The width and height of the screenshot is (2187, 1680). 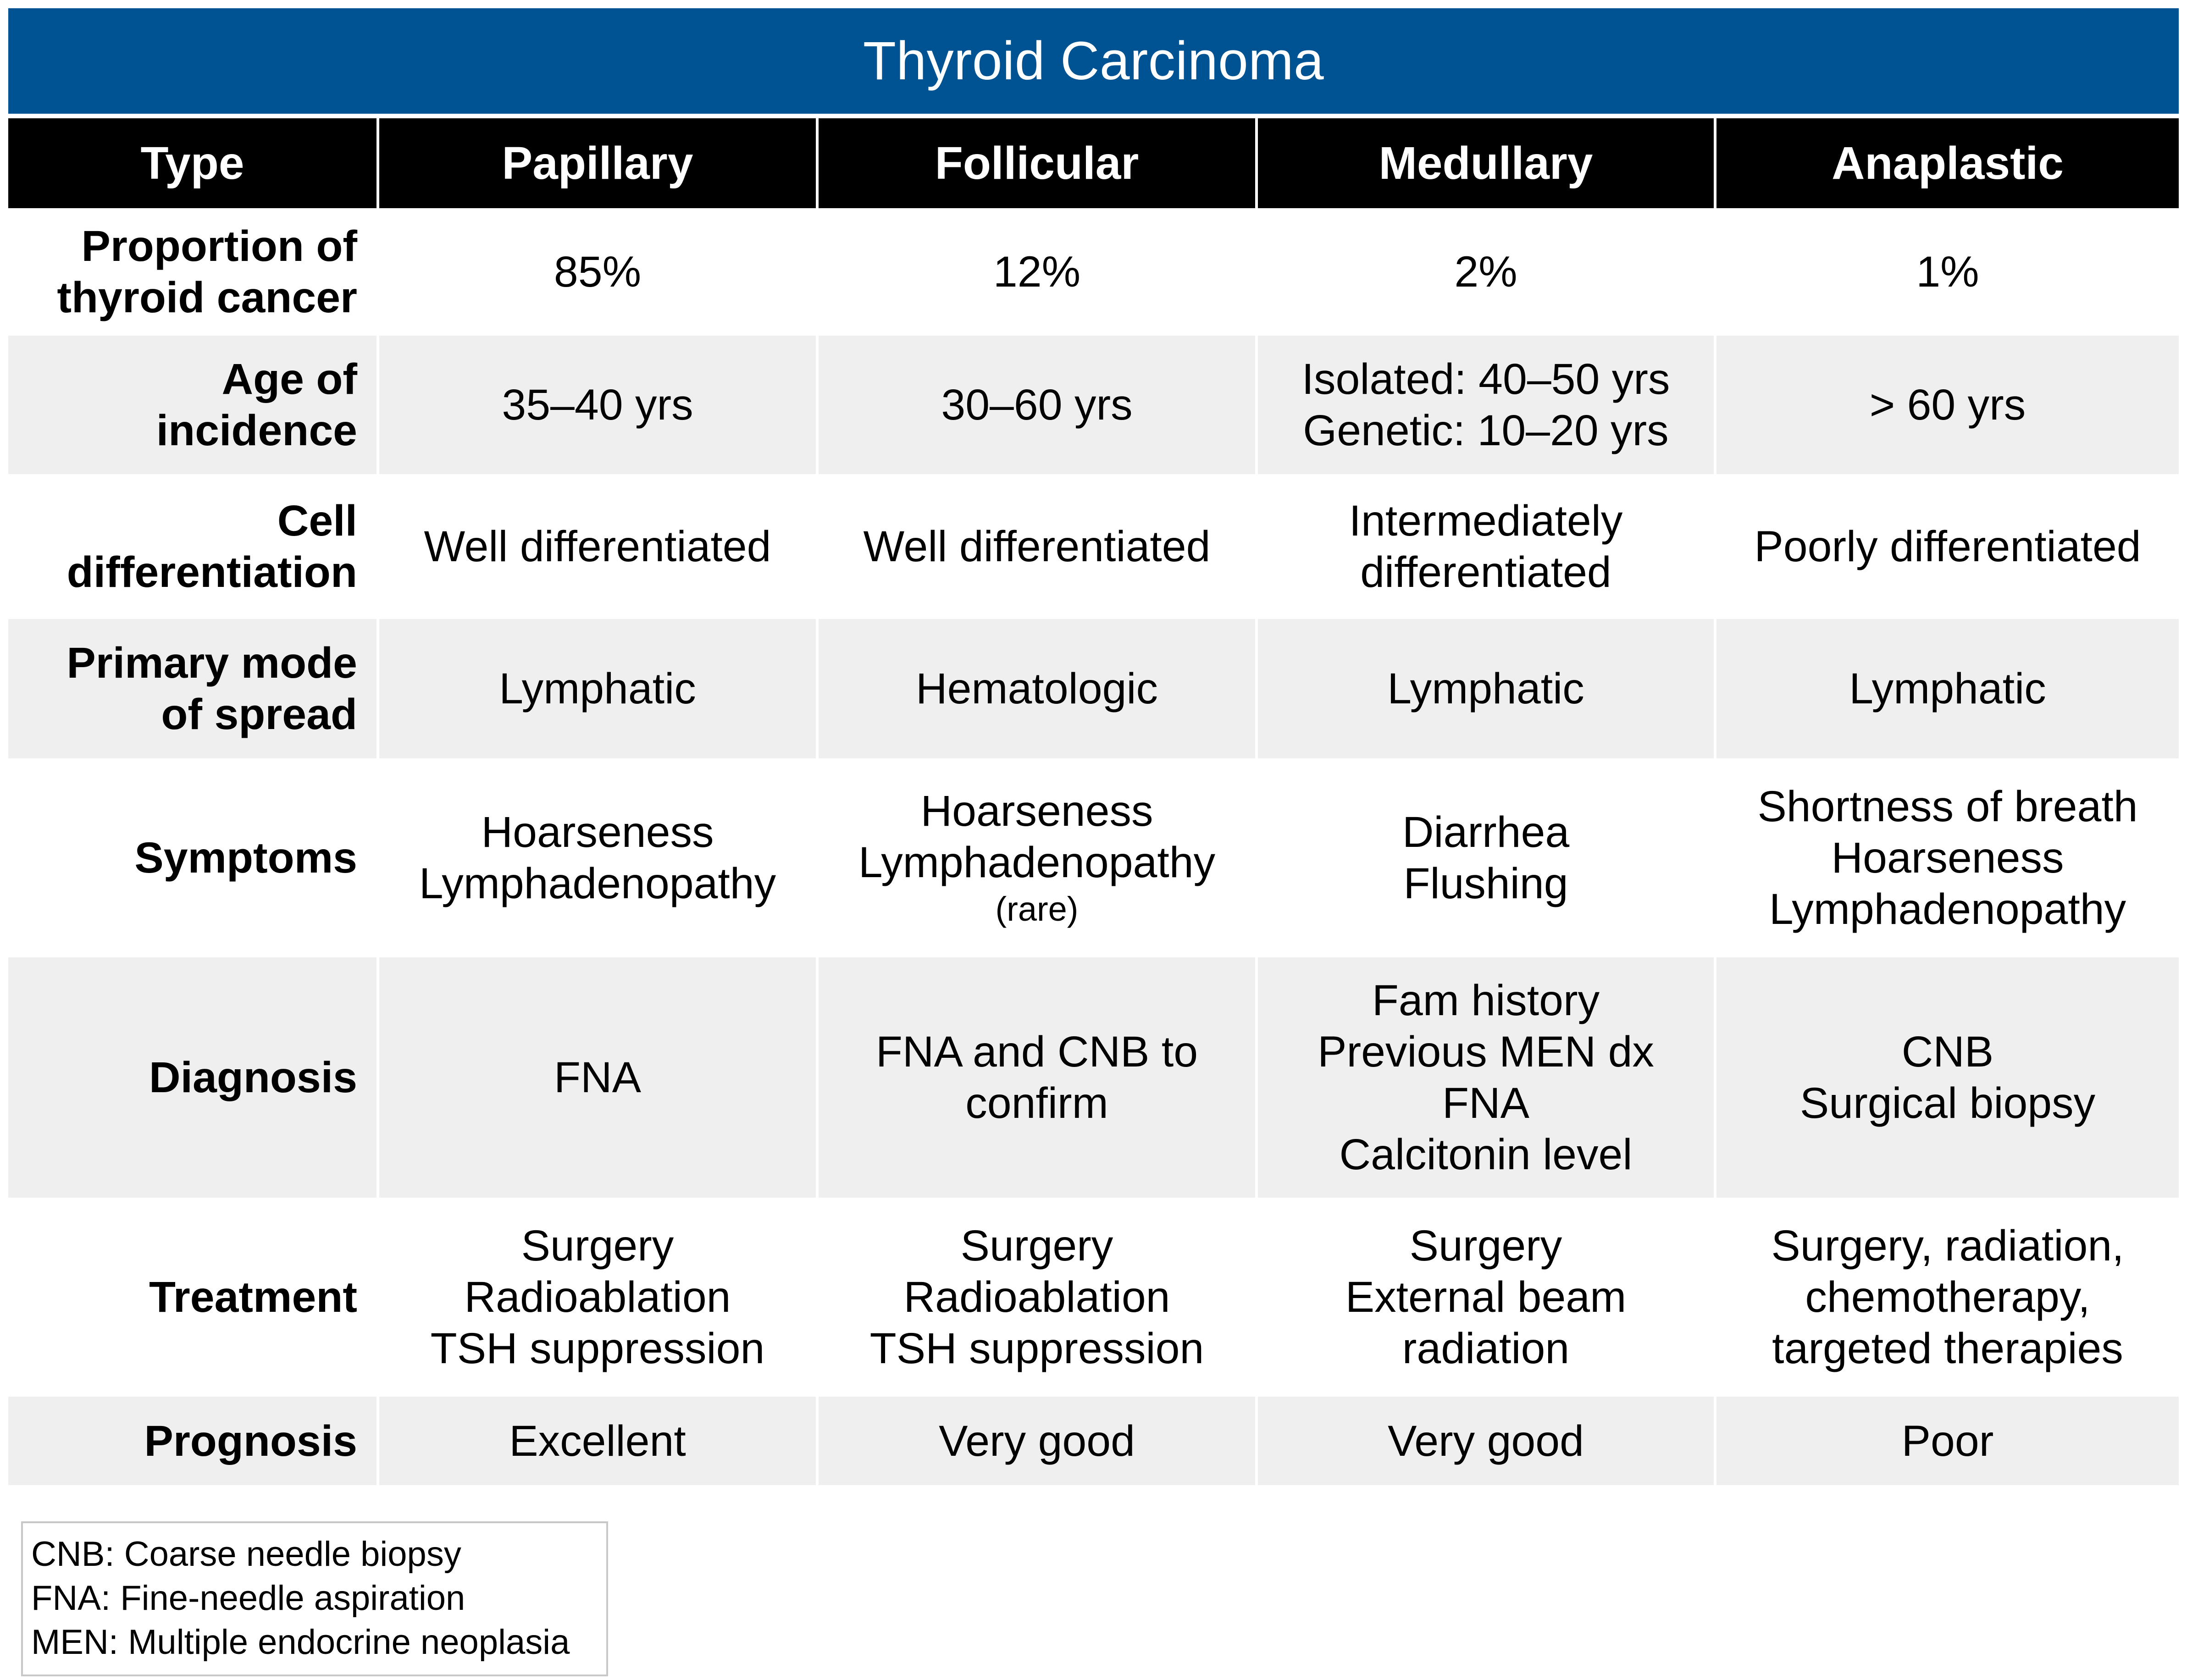 What do you see at coordinates (596, 271) in the screenshot?
I see `cell-papillary-proportion: 85%` at bounding box center [596, 271].